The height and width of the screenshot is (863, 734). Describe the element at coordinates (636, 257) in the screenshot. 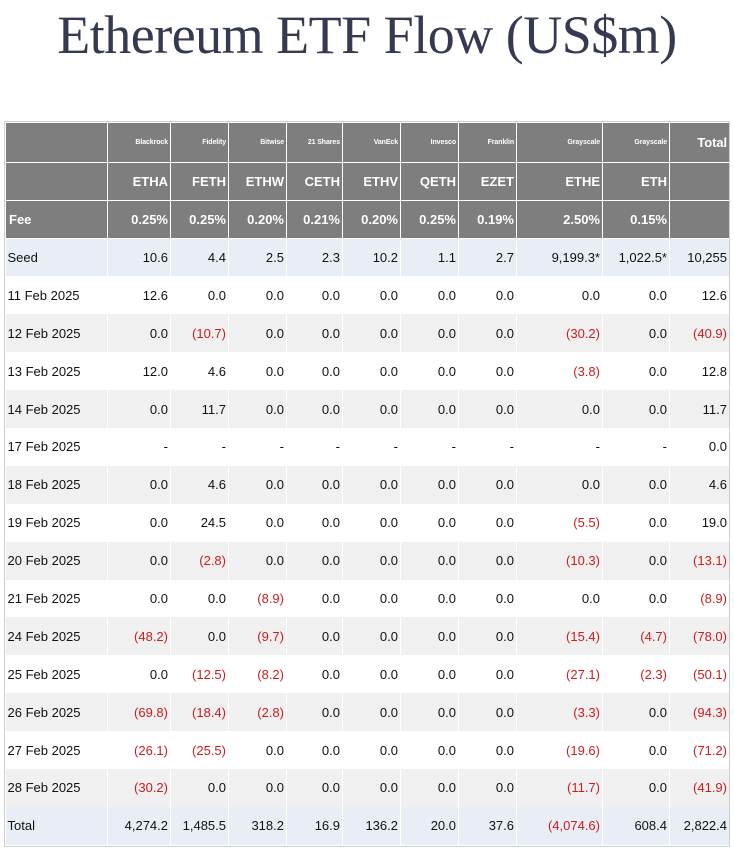

I see `flow-cell: 1,022.5*` at that location.